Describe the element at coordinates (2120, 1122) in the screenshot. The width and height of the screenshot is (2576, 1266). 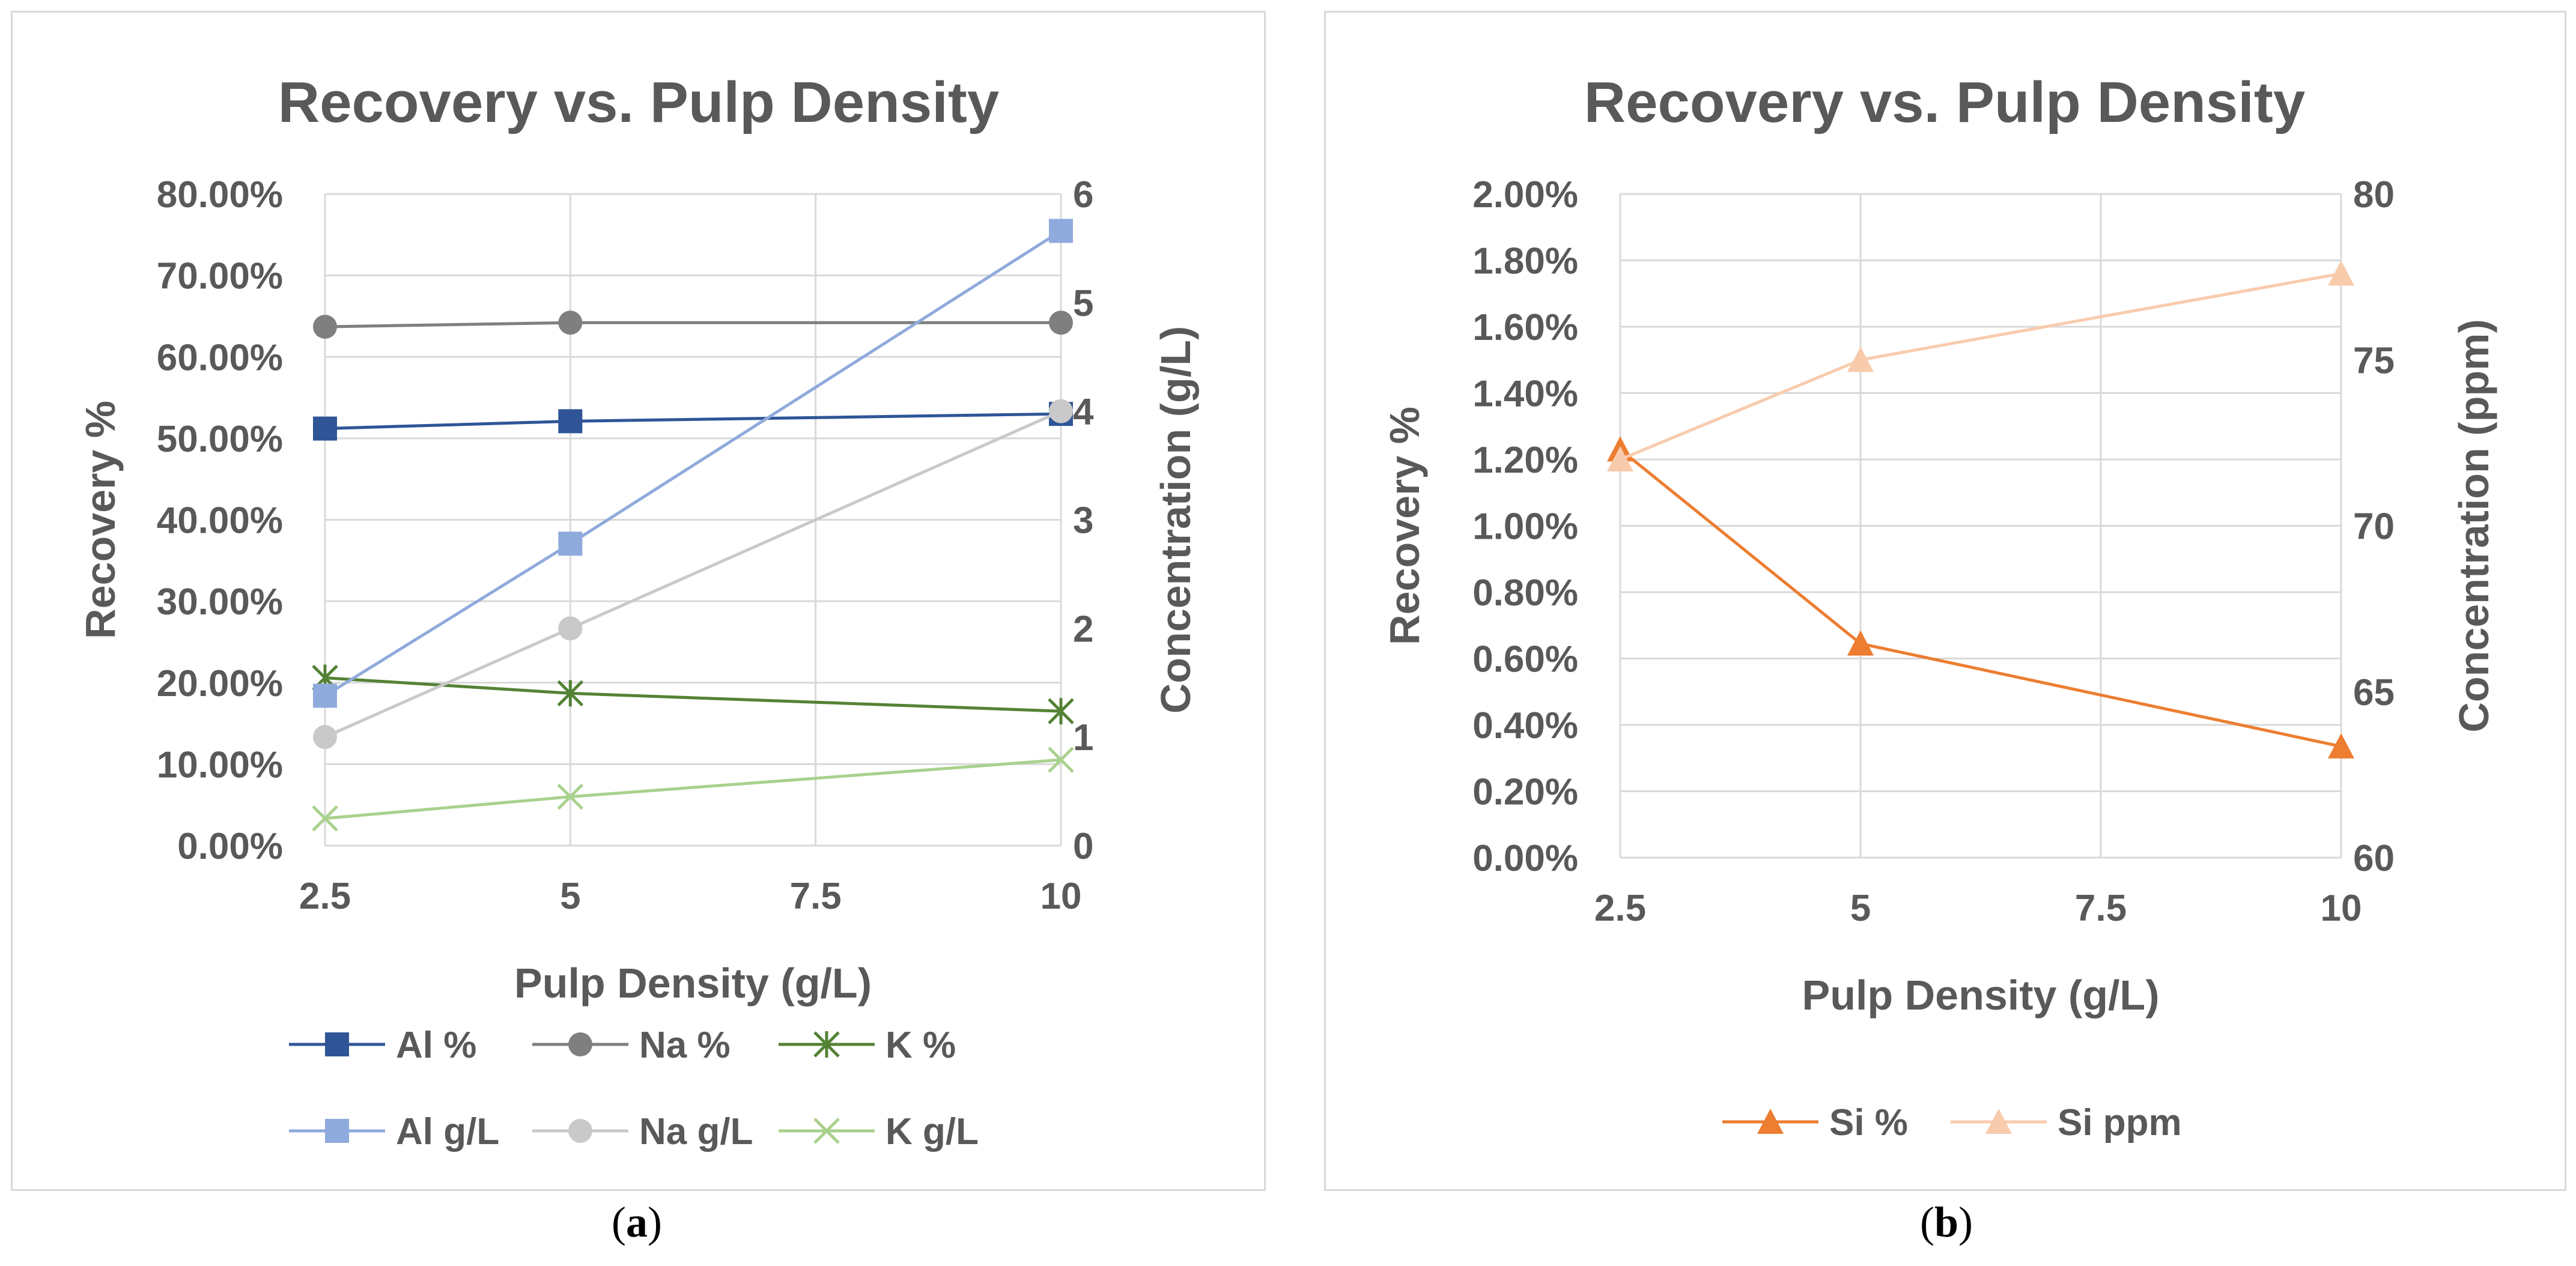
I see `legend-label: Si ppm` at that location.